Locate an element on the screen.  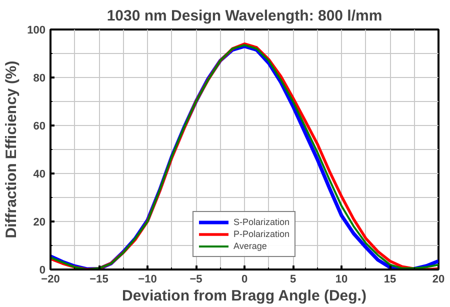
x-tick-label: 20 is located at coordinates (438, 280).